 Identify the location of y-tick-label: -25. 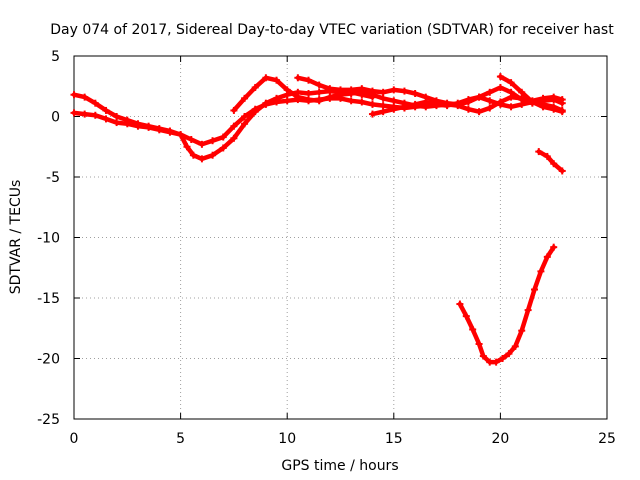
(48, 420).